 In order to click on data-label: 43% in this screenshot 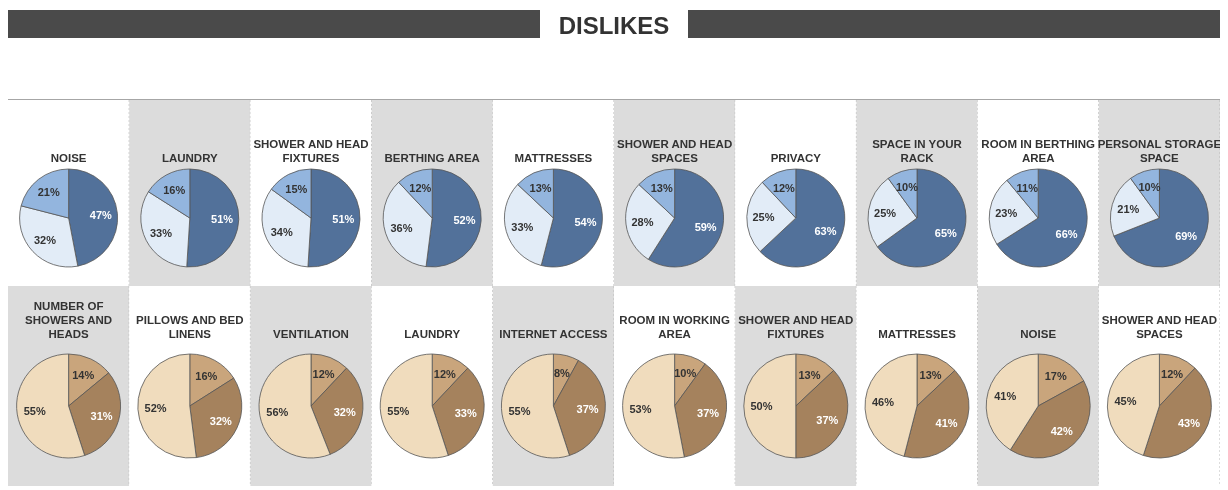, I will do `click(1189, 423)`.